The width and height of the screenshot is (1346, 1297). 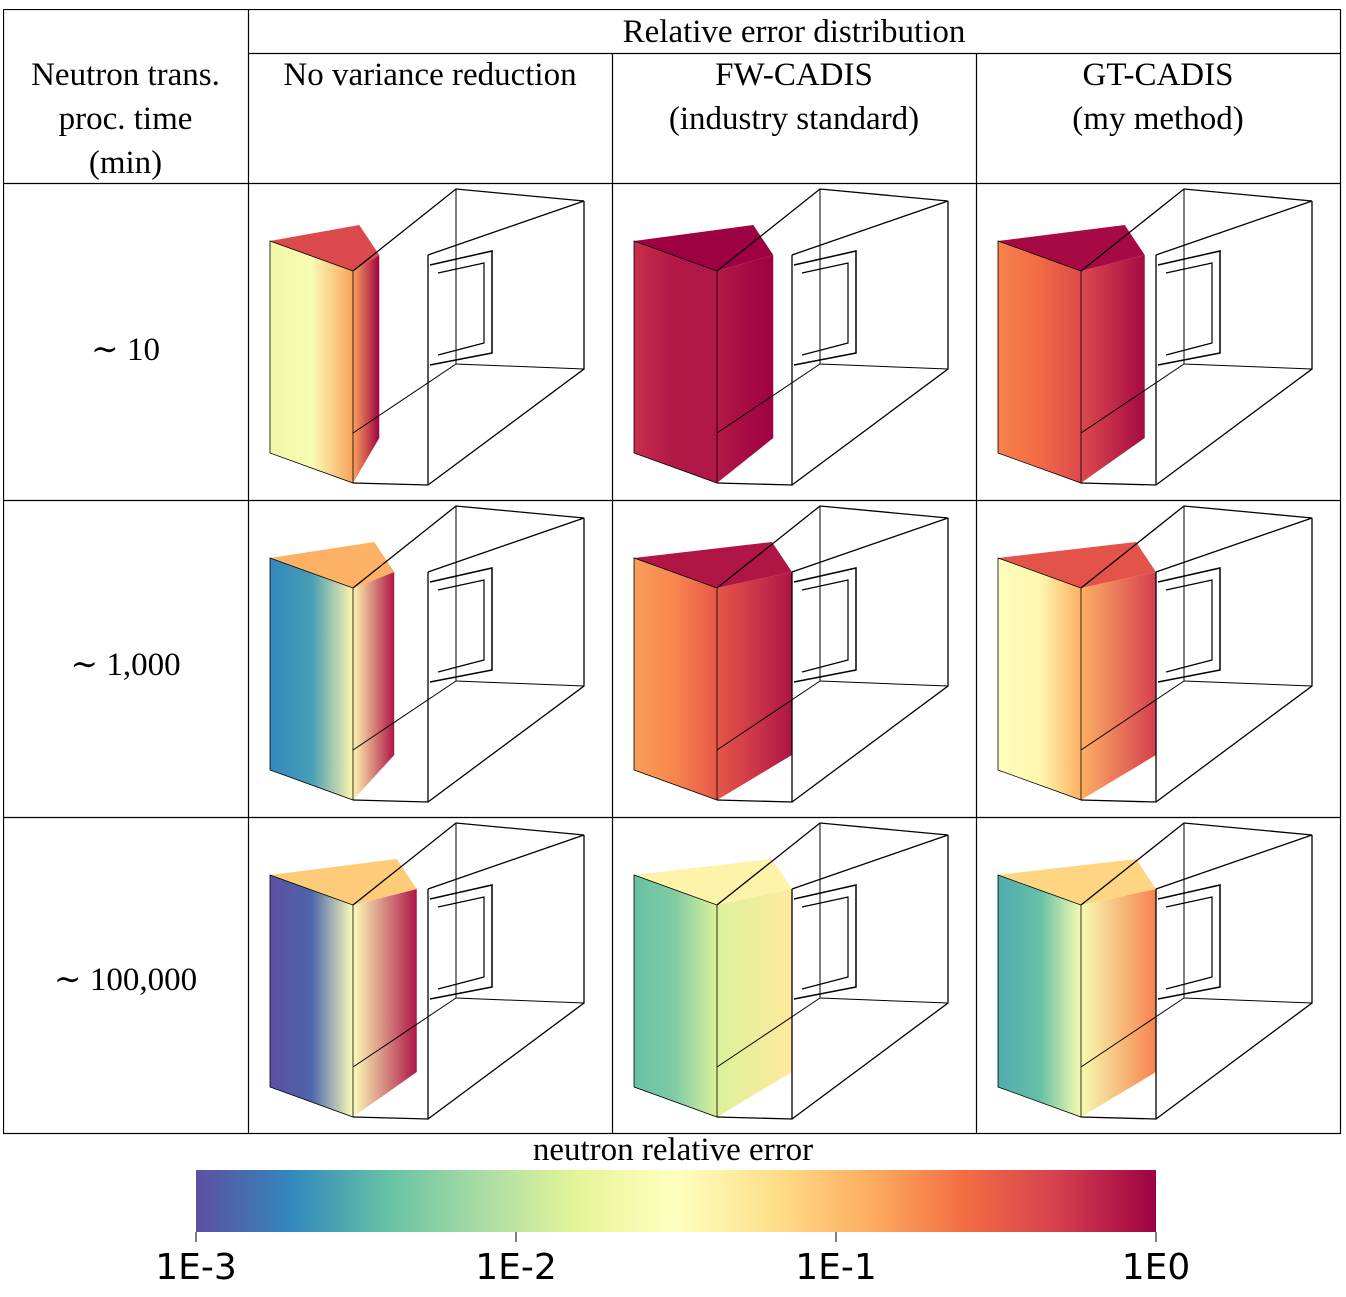 I want to click on column-header-line: (my method), so click(x=1158, y=119).